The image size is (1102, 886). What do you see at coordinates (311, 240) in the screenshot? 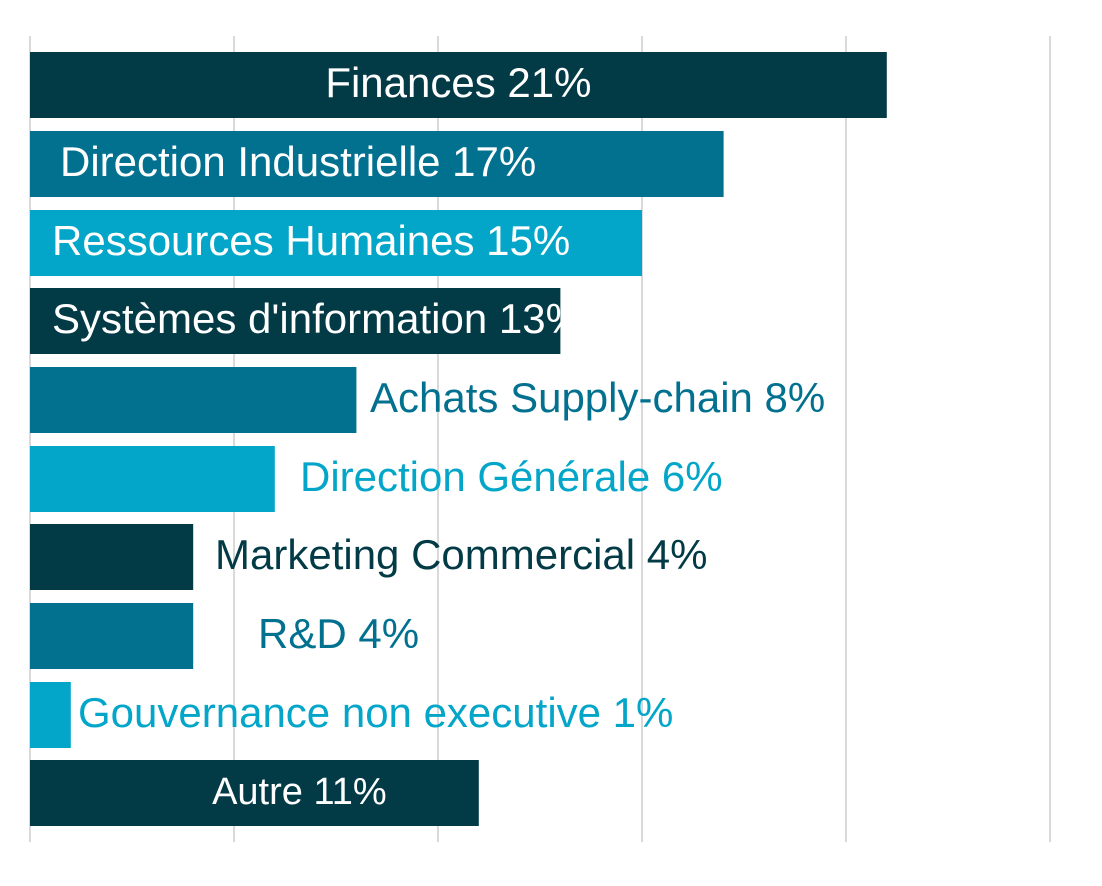
I see `data-label: Ressources Humaines 15%` at bounding box center [311, 240].